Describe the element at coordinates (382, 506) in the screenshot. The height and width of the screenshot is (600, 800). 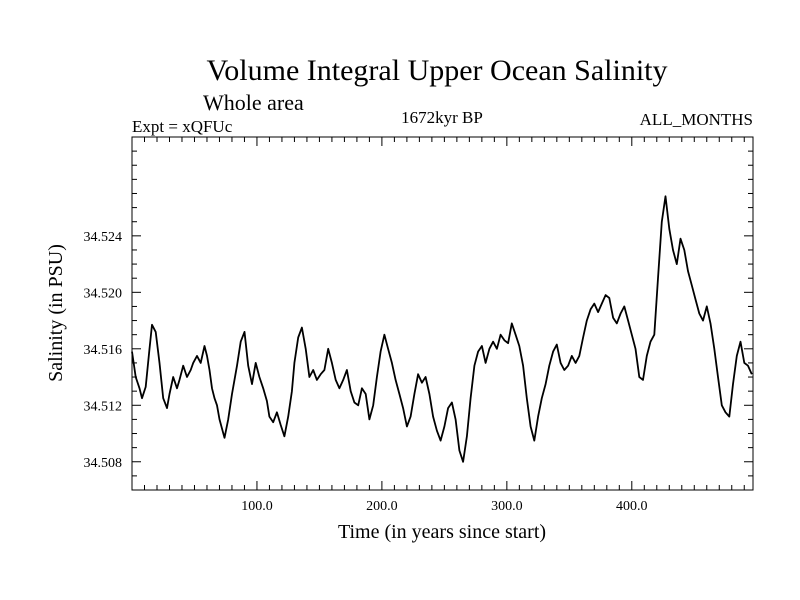
I see `x-tick-label: 200.0` at that location.